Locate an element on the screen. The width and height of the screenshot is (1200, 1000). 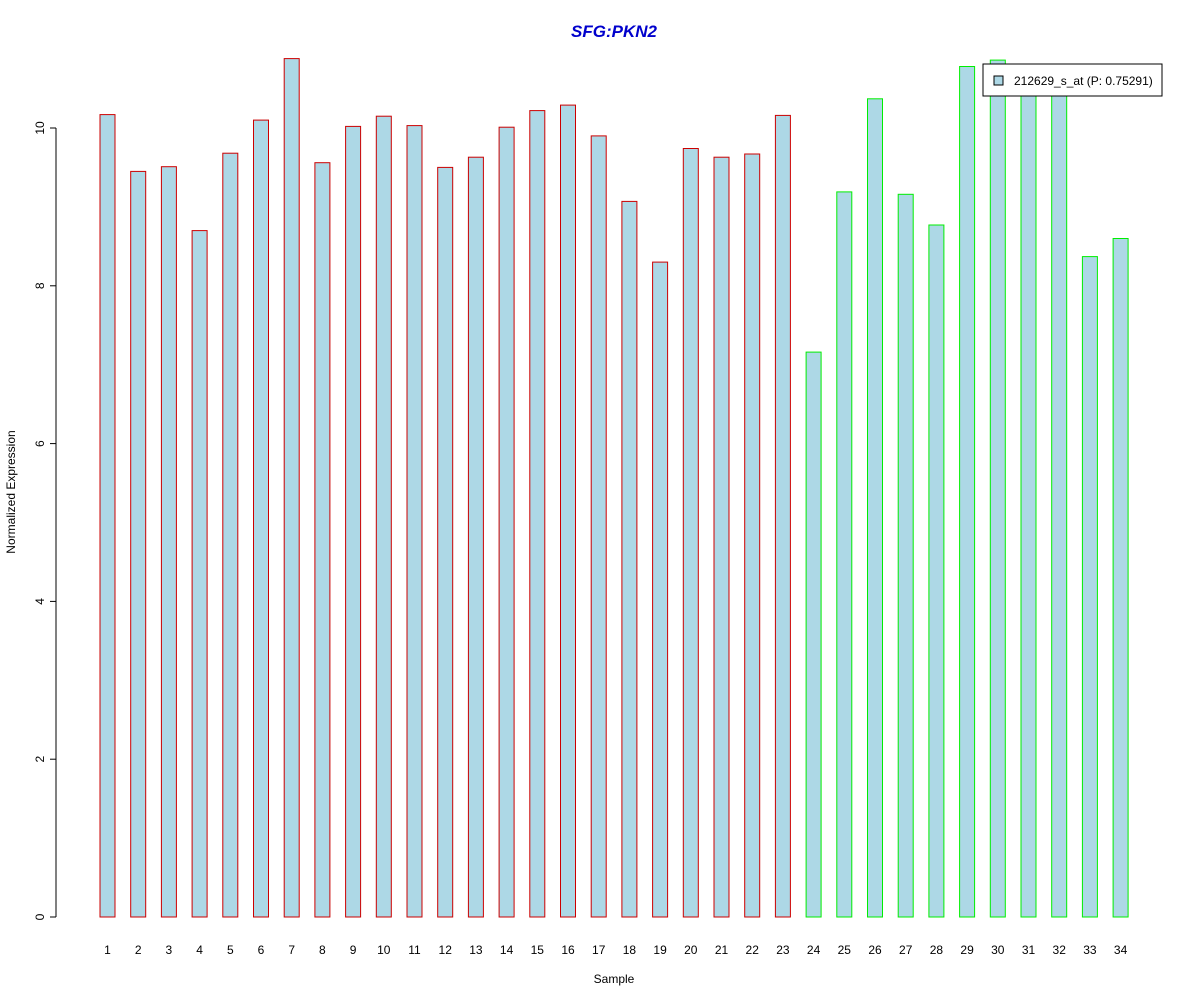
x-tick-label: 17 is located at coordinates (599, 950).